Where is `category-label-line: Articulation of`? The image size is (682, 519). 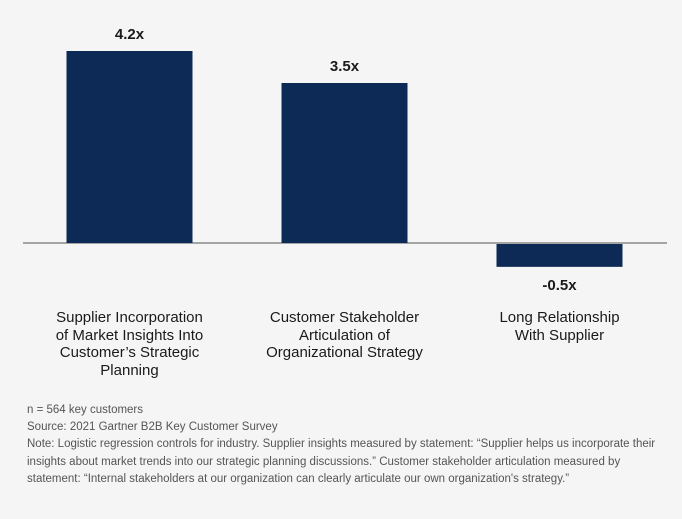
category-label-line: Articulation of is located at coordinates (344, 335).